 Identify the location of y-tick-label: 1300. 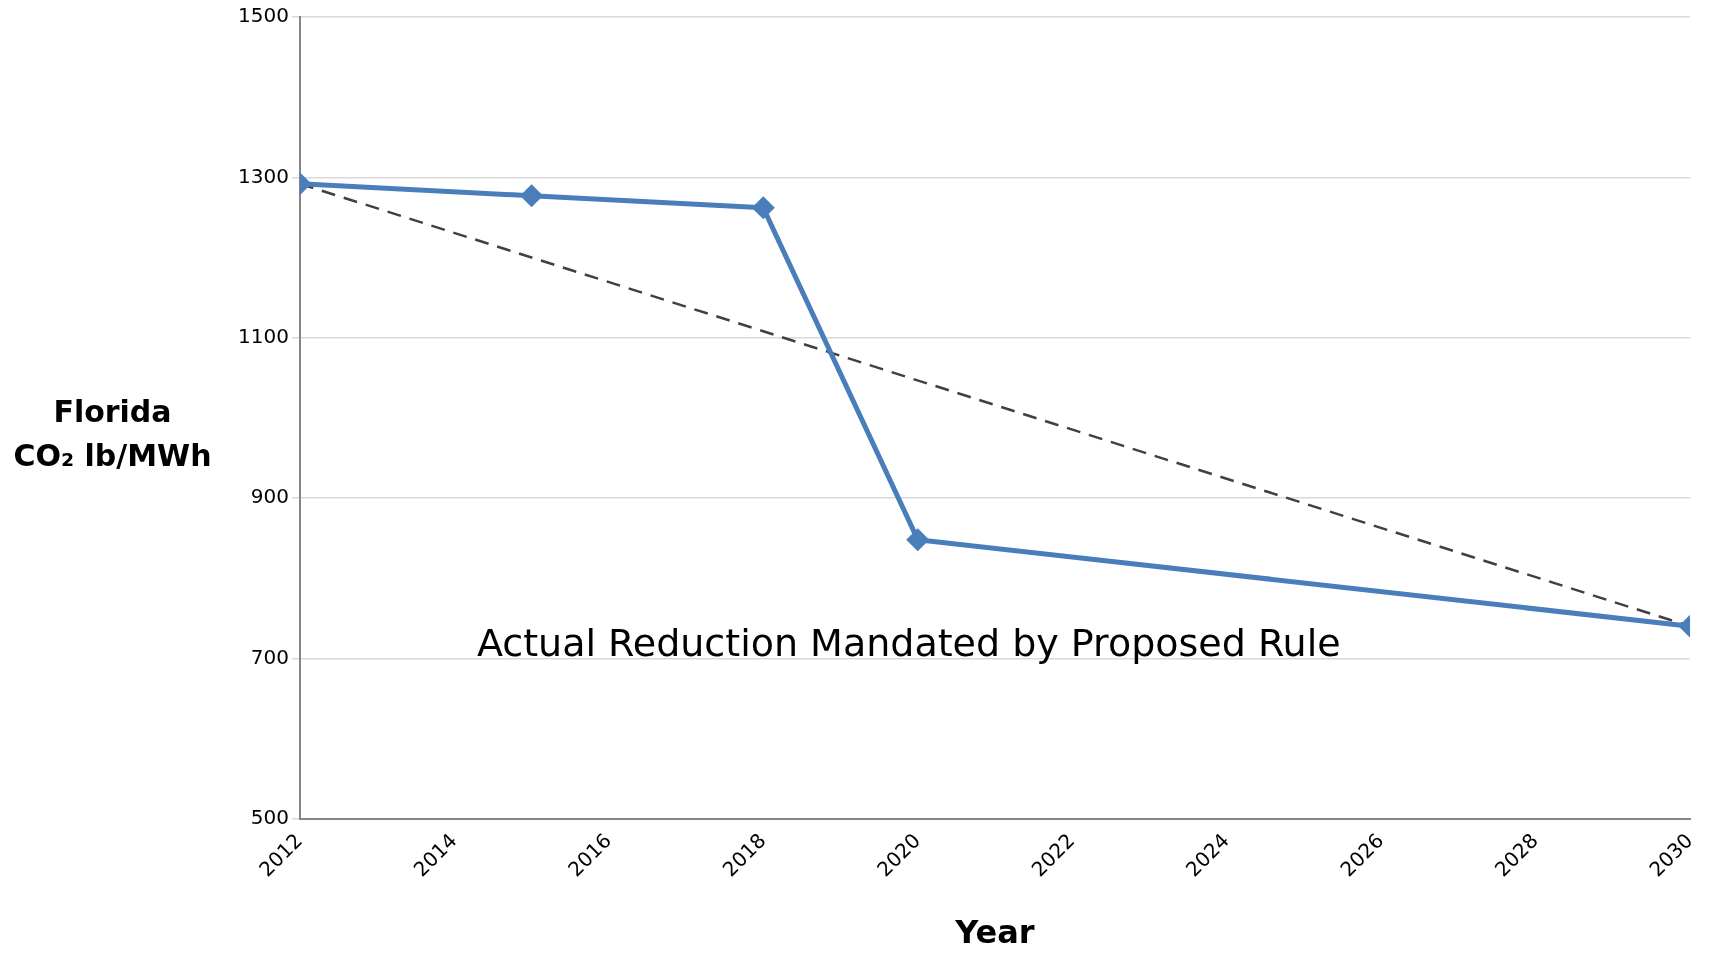
(263, 175).